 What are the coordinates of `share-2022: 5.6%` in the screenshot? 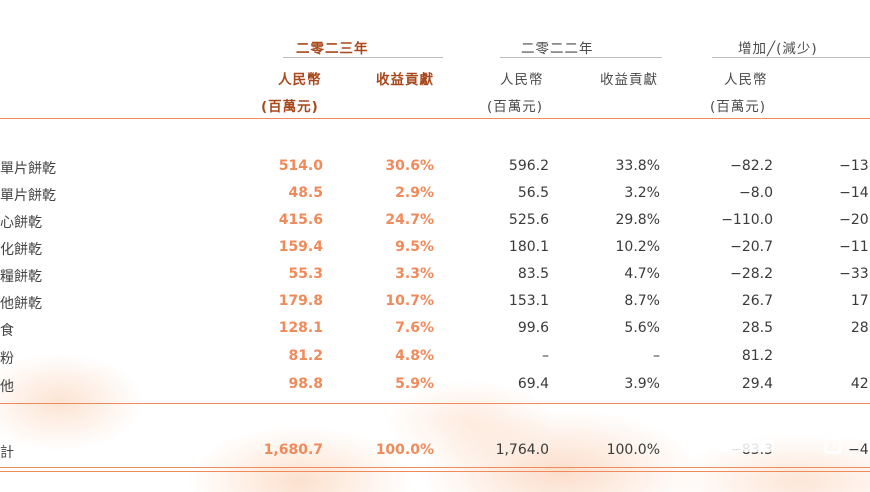 It's located at (642, 328).